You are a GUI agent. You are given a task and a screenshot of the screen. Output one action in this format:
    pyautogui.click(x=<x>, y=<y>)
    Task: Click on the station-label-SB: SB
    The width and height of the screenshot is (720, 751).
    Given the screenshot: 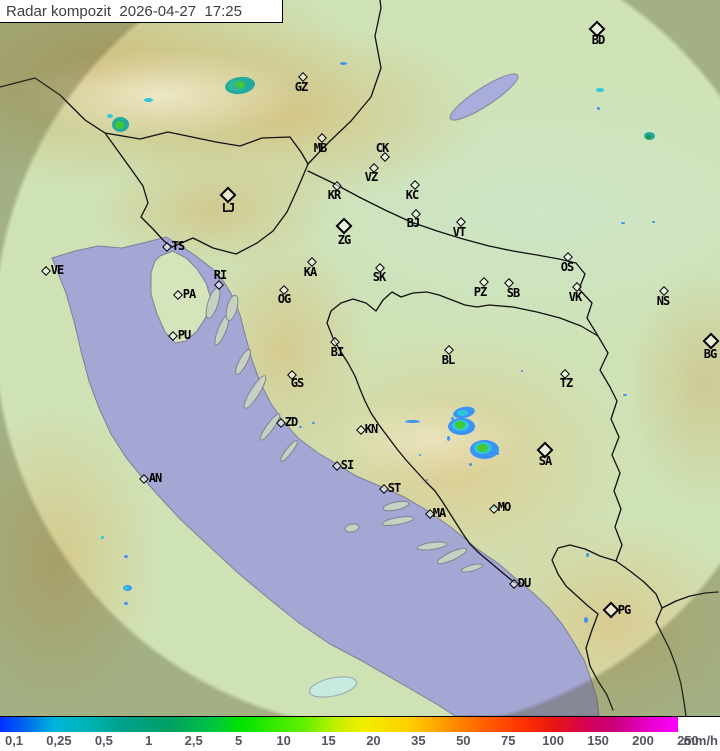 What is the action you would take?
    pyautogui.click(x=513, y=293)
    